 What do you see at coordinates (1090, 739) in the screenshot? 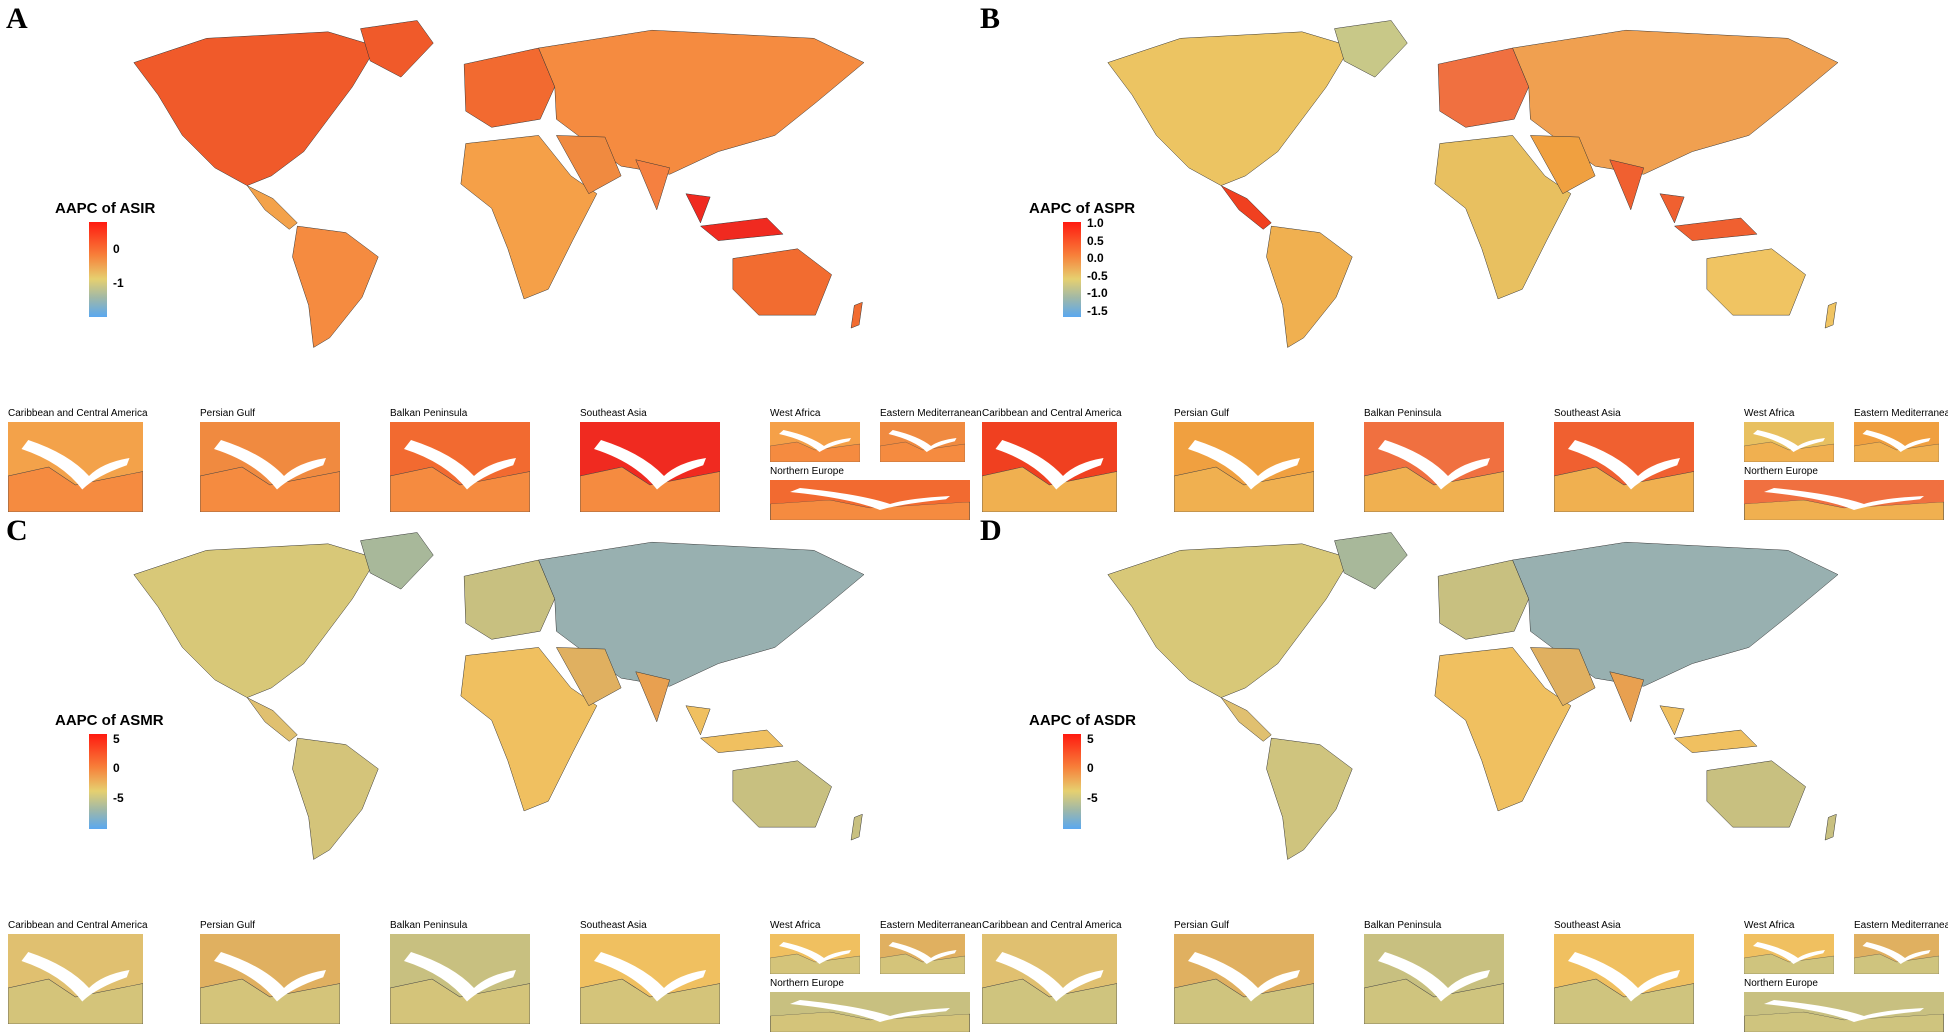
I see `legend-tick: 5` at bounding box center [1090, 739].